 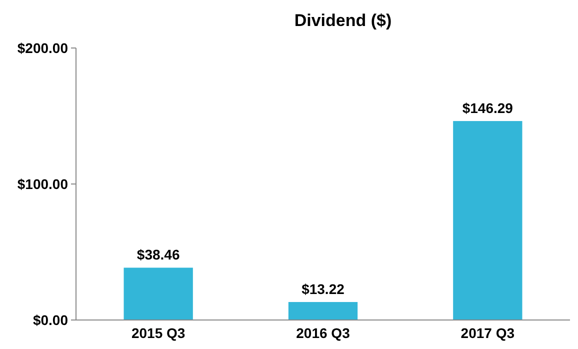 I want to click on chart-title: Dividend ($), so click(x=343, y=20).